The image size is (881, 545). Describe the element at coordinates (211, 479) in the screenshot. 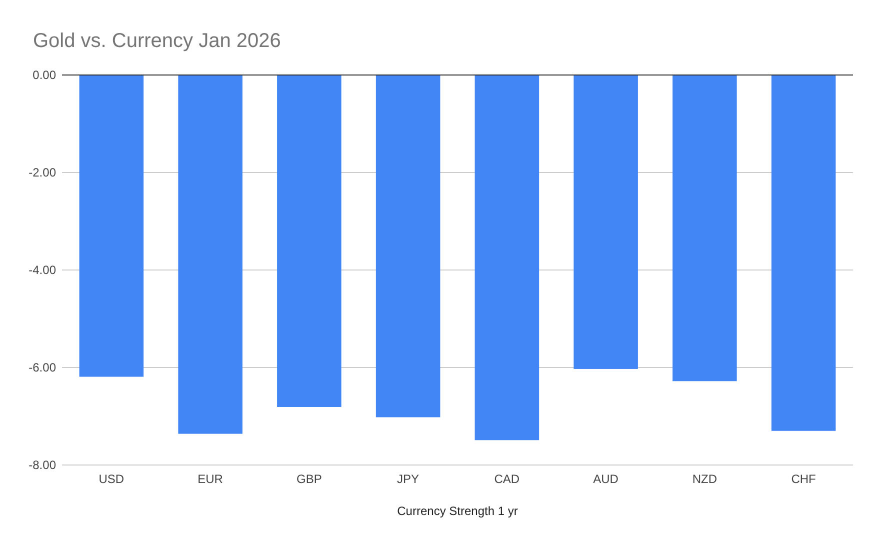

I see `x-tick-label: EUR` at that location.